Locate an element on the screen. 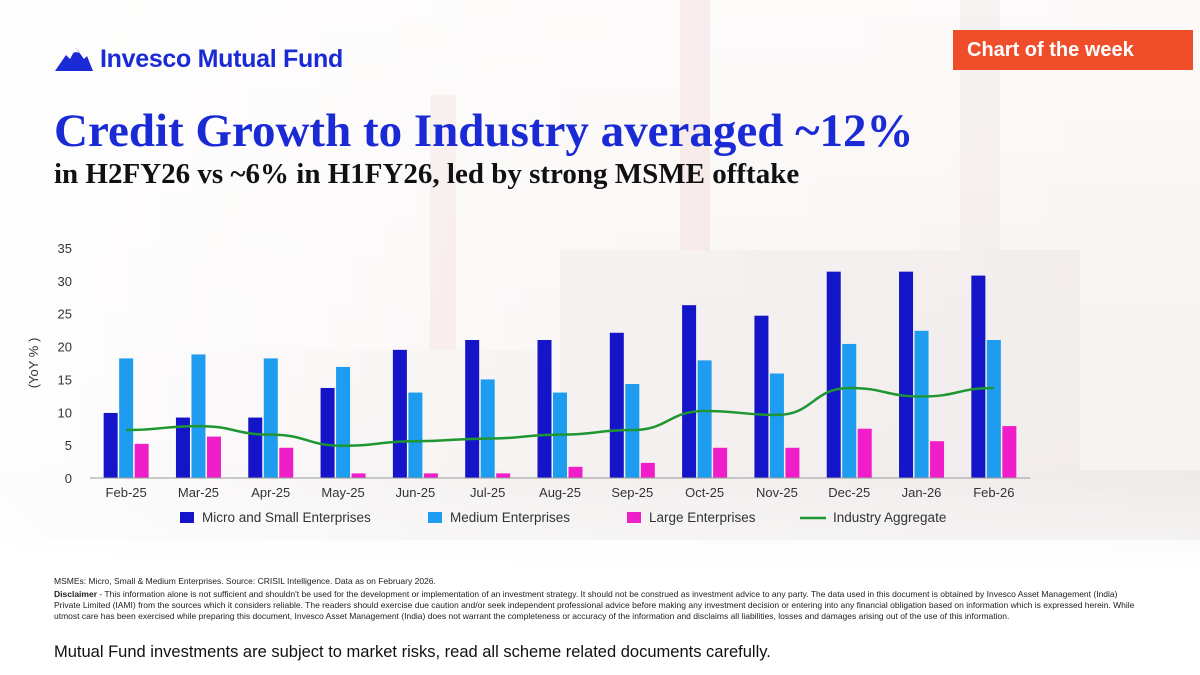  line-series is located at coordinates (560, 417).